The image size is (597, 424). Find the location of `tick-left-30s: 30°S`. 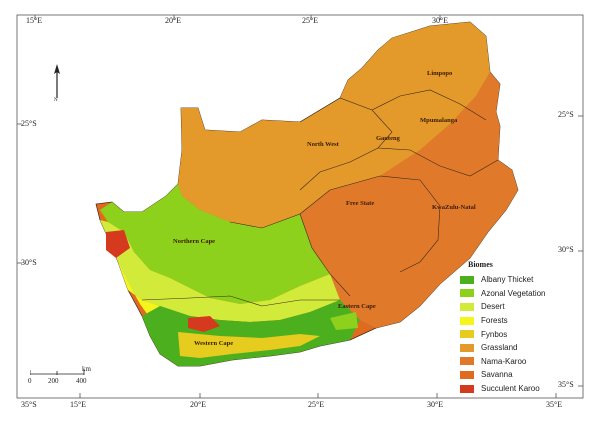

tick-left-30s: 30°S is located at coordinates (29, 262).